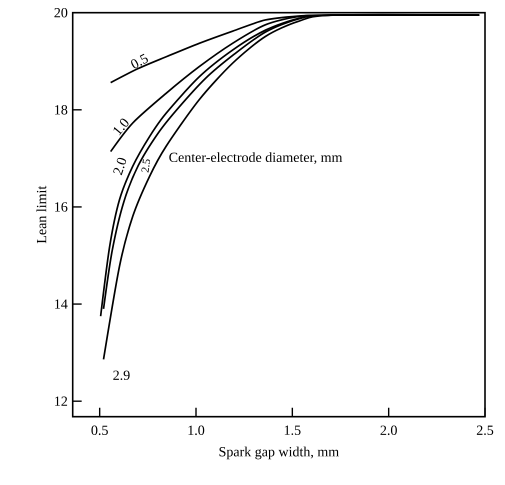 This screenshot has width=505, height=485. I want to click on y-tick-label: 20, so click(61, 13).